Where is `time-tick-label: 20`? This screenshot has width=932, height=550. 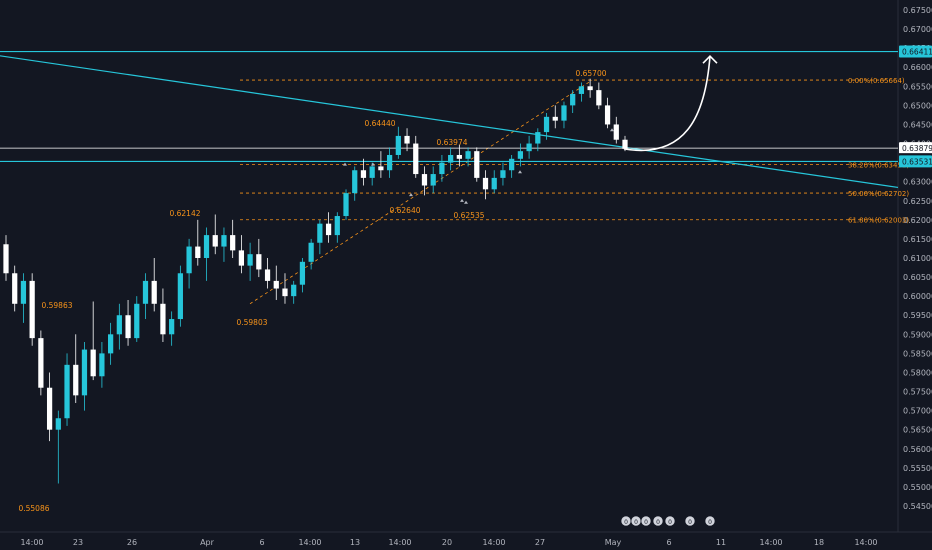
time-tick-label: 20 is located at coordinates (447, 542).